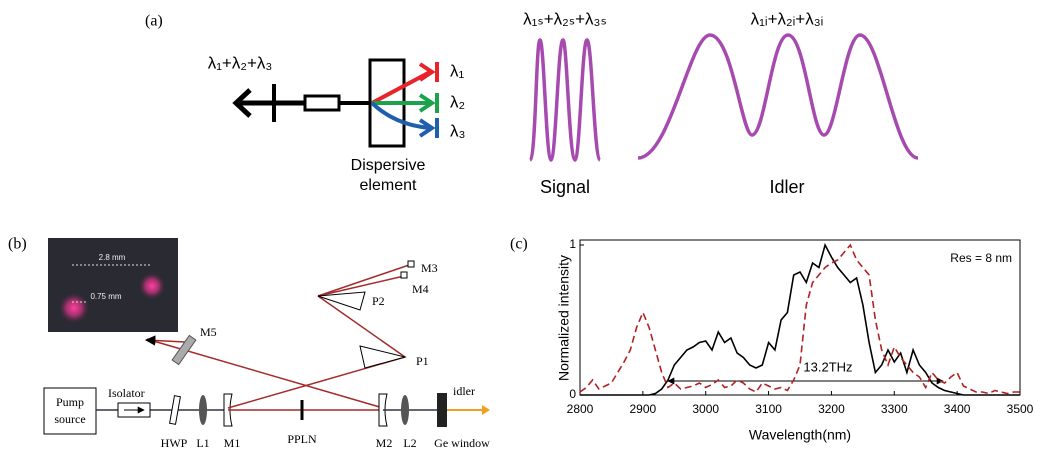 This screenshot has width=1040, height=456. Describe the element at coordinates (457, 70) in the screenshot. I see `output-label: λ₁` at that location.